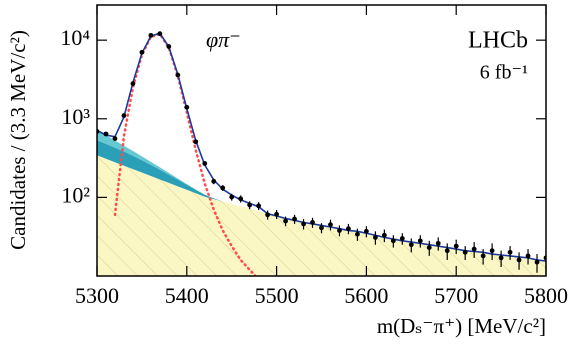 This screenshot has width=576, height=348. I want to click on x-tick-label: 5300, so click(97, 295).